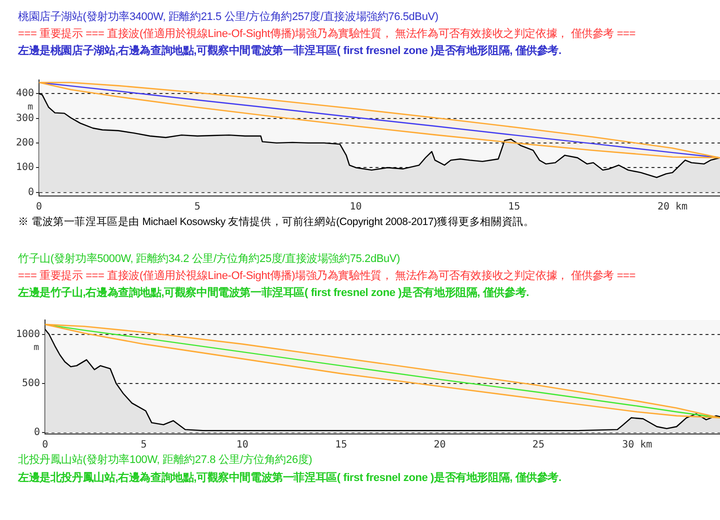 This screenshot has width=720, height=520. I want to click on text: 北投丹鳳山站(發射功率100W, 距離約27.8 公里/方位角約26度), so click(165, 460).